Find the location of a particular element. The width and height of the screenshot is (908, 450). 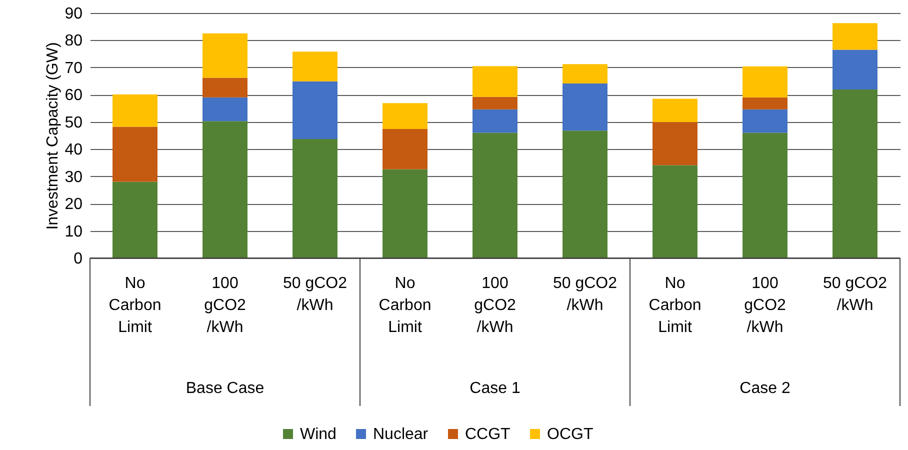

y-tick-label: 40 is located at coordinates (73, 150).